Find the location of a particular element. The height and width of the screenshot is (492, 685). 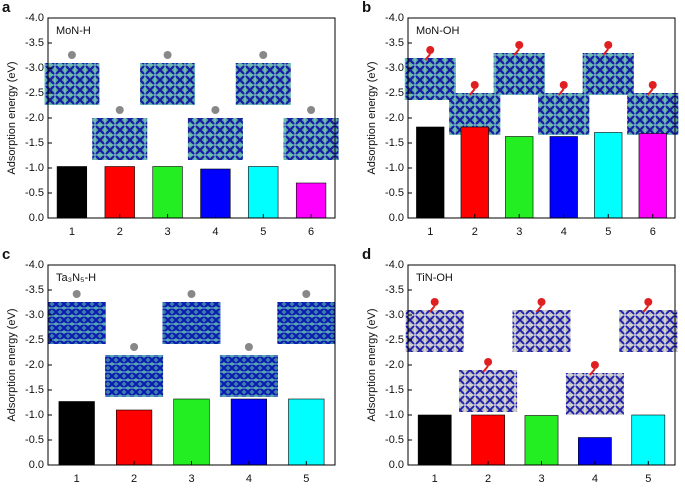

panel-letter: b is located at coordinates (366, 8).